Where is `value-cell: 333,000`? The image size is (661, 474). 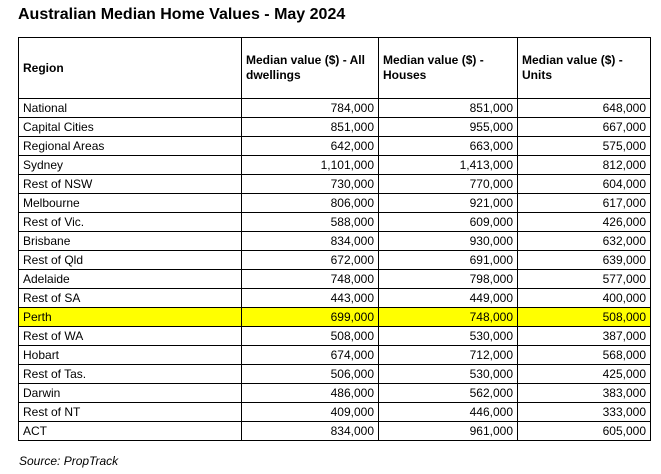 value-cell: 333,000 is located at coordinates (584, 412).